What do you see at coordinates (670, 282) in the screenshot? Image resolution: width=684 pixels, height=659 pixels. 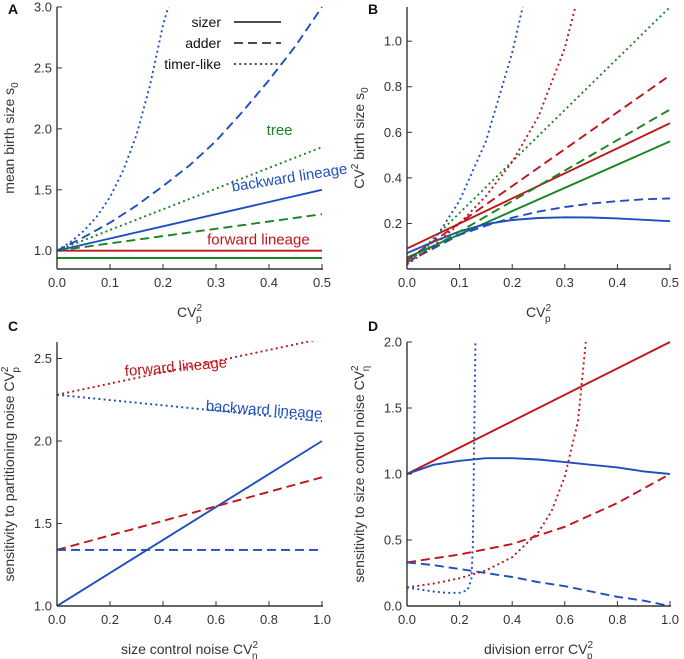 I see `x-tick-label-b: 0.5` at bounding box center [670, 282].